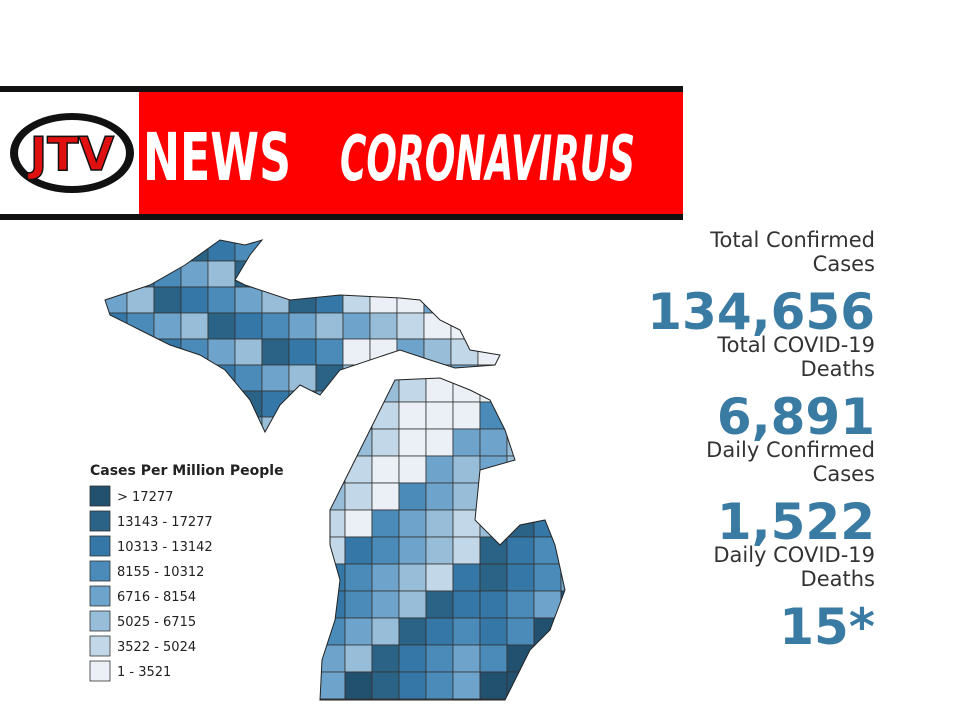  What do you see at coordinates (794, 555) in the screenshot?
I see `stat-label: Daily COVID-19` at bounding box center [794, 555].